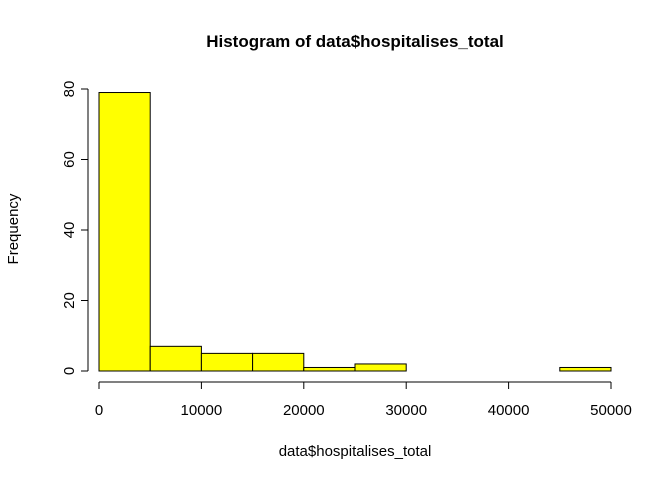  What do you see at coordinates (69, 89) in the screenshot?
I see `y-tick-label: 80` at bounding box center [69, 89].